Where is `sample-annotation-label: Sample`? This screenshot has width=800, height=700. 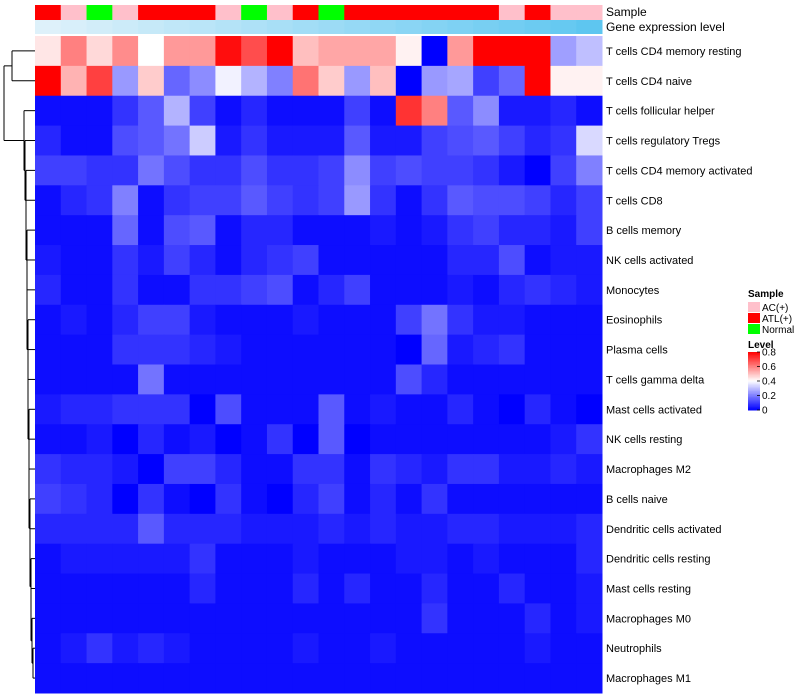 sample-annotation-label: Sample is located at coordinates (626, 12).